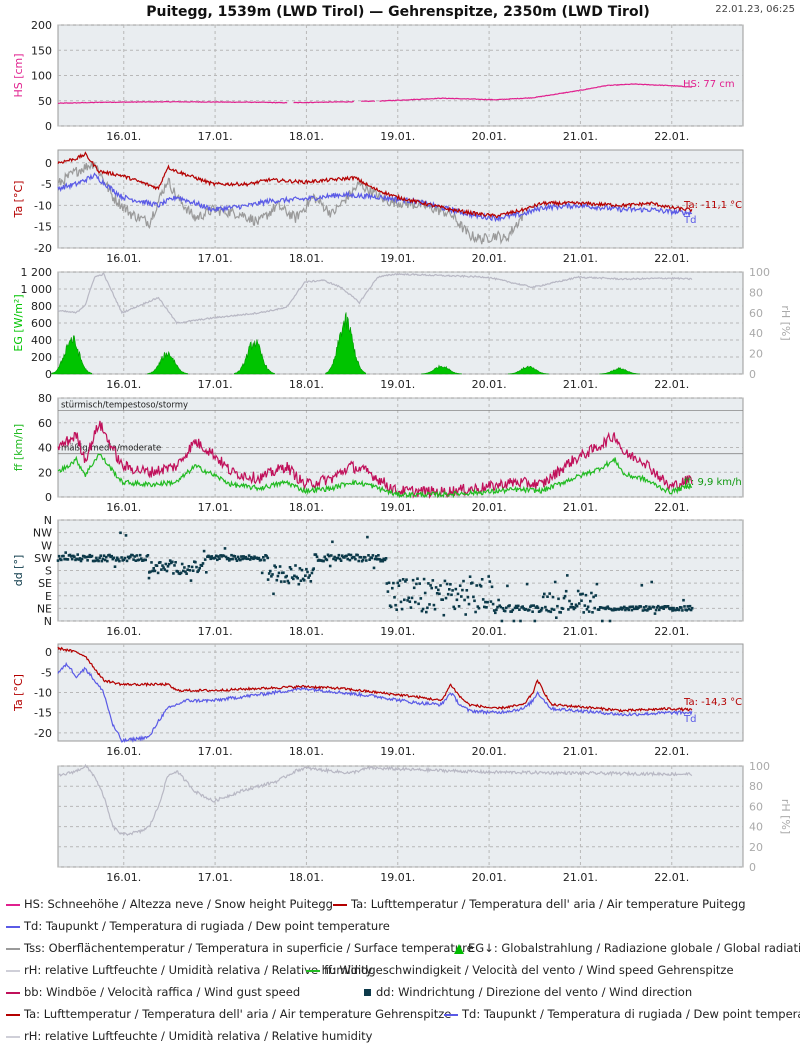 This screenshot has height=1050, width=800. Describe the element at coordinates (46, 184) in the screenshot. I see `y-tick-label: -5` at that location.